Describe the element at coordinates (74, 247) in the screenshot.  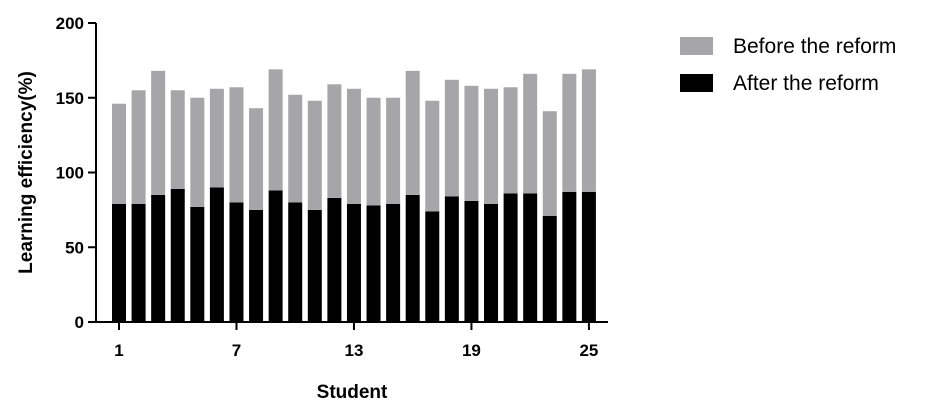
I see `y-tick-label: 50` at that location.